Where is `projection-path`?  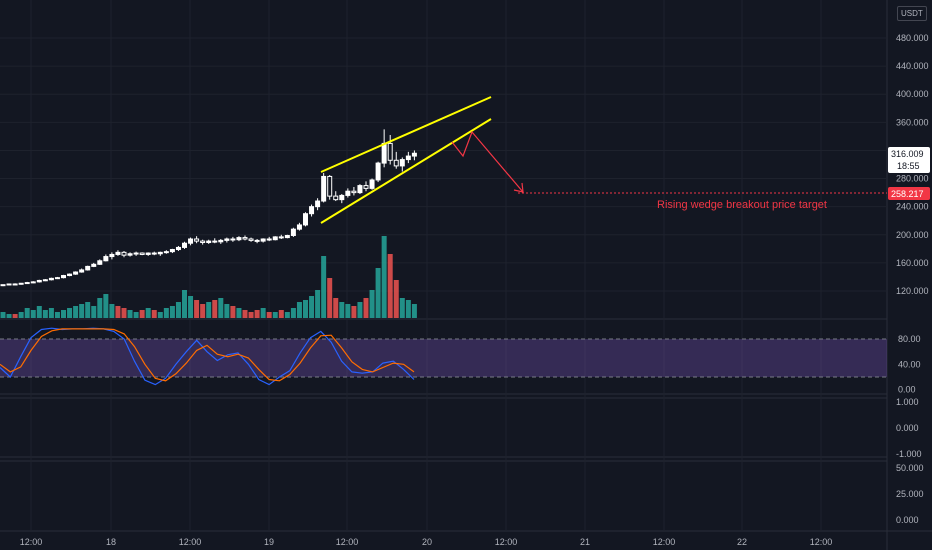
projection-path is located at coordinates (487, 161).